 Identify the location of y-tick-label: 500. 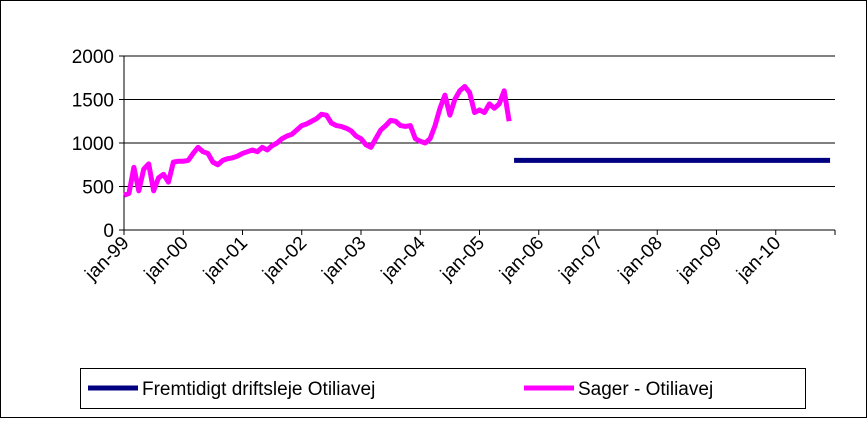
(98, 188).